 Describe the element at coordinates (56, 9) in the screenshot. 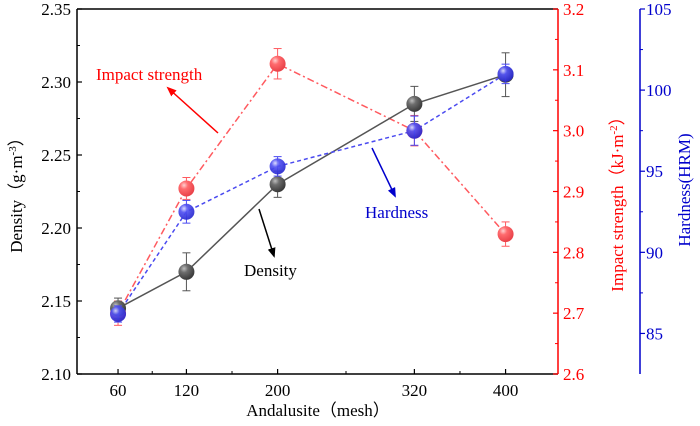

I see `left-tick-label: 2.35` at that location.